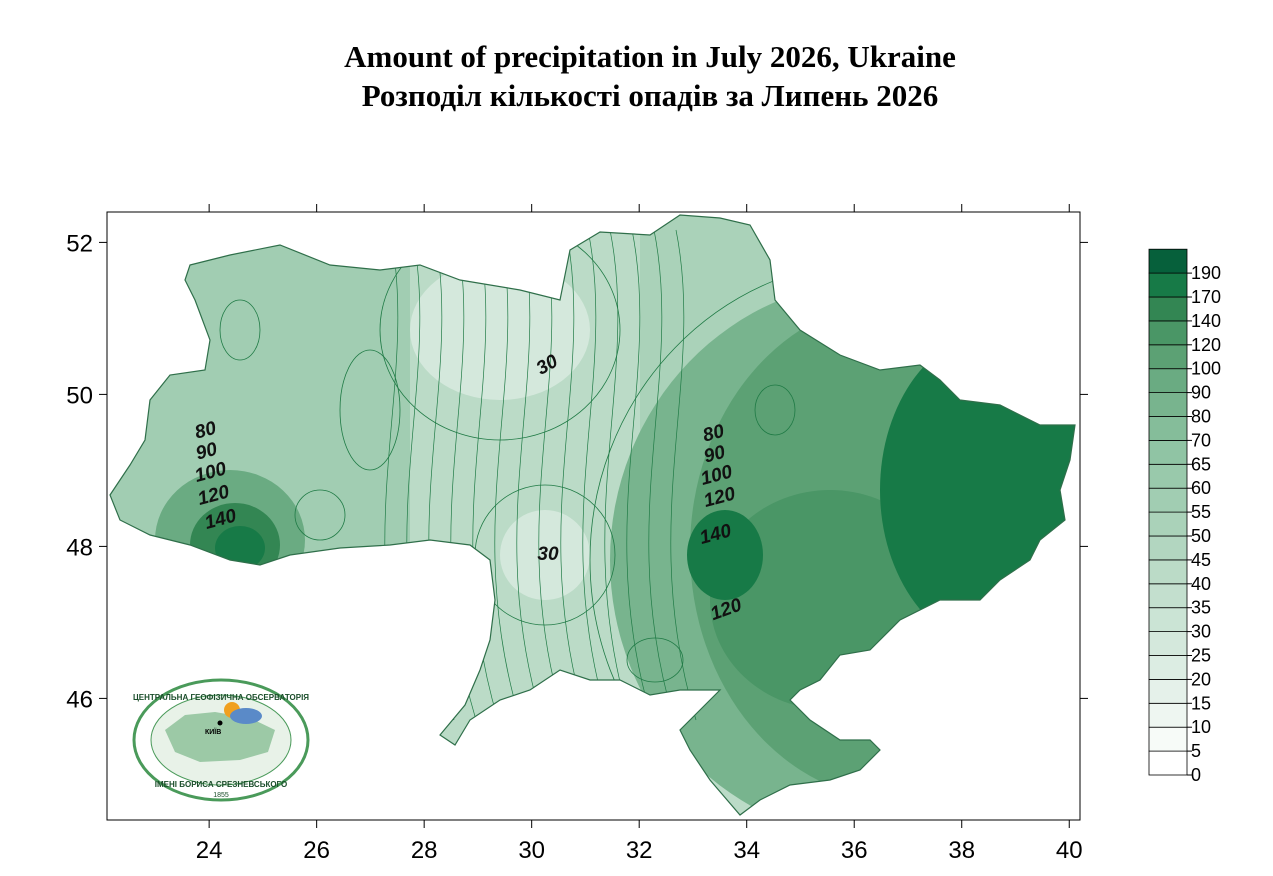 This screenshot has width=1273, height=876. Describe the element at coordinates (1201, 417) in the screenshot. I see `colorbar-label: 80` at that location.